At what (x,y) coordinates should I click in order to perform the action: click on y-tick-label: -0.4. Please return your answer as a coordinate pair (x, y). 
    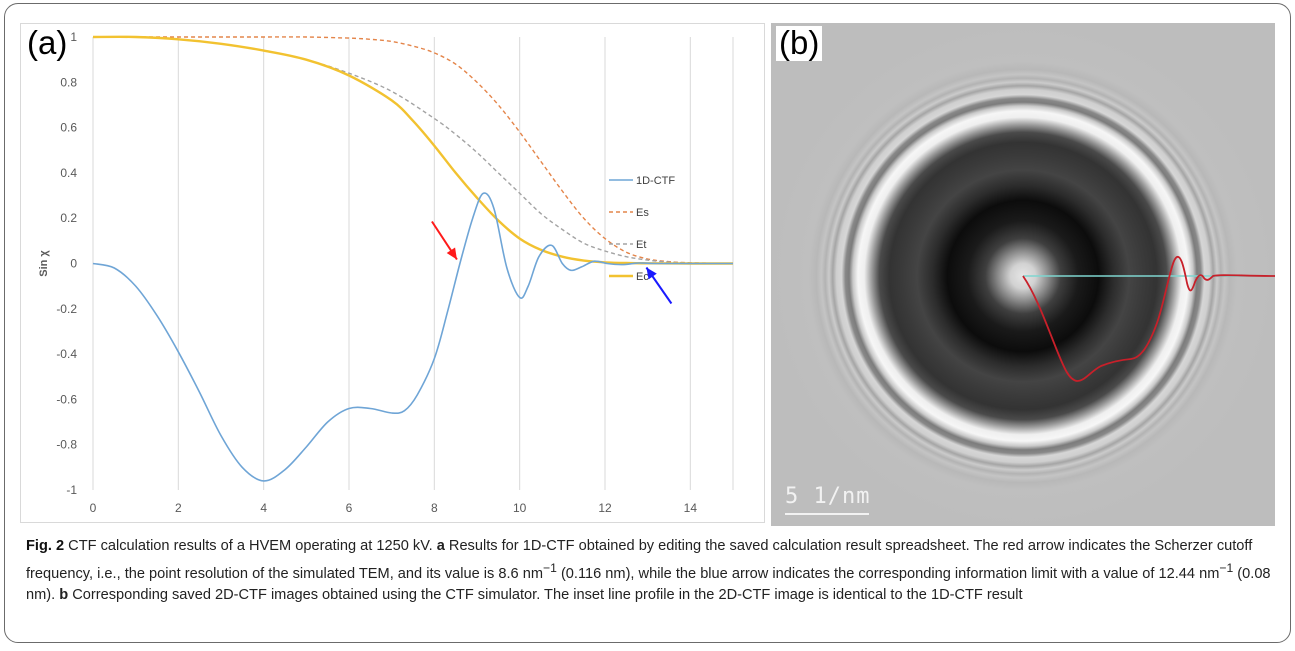
    Looking at the image, I should click on (66, 354).